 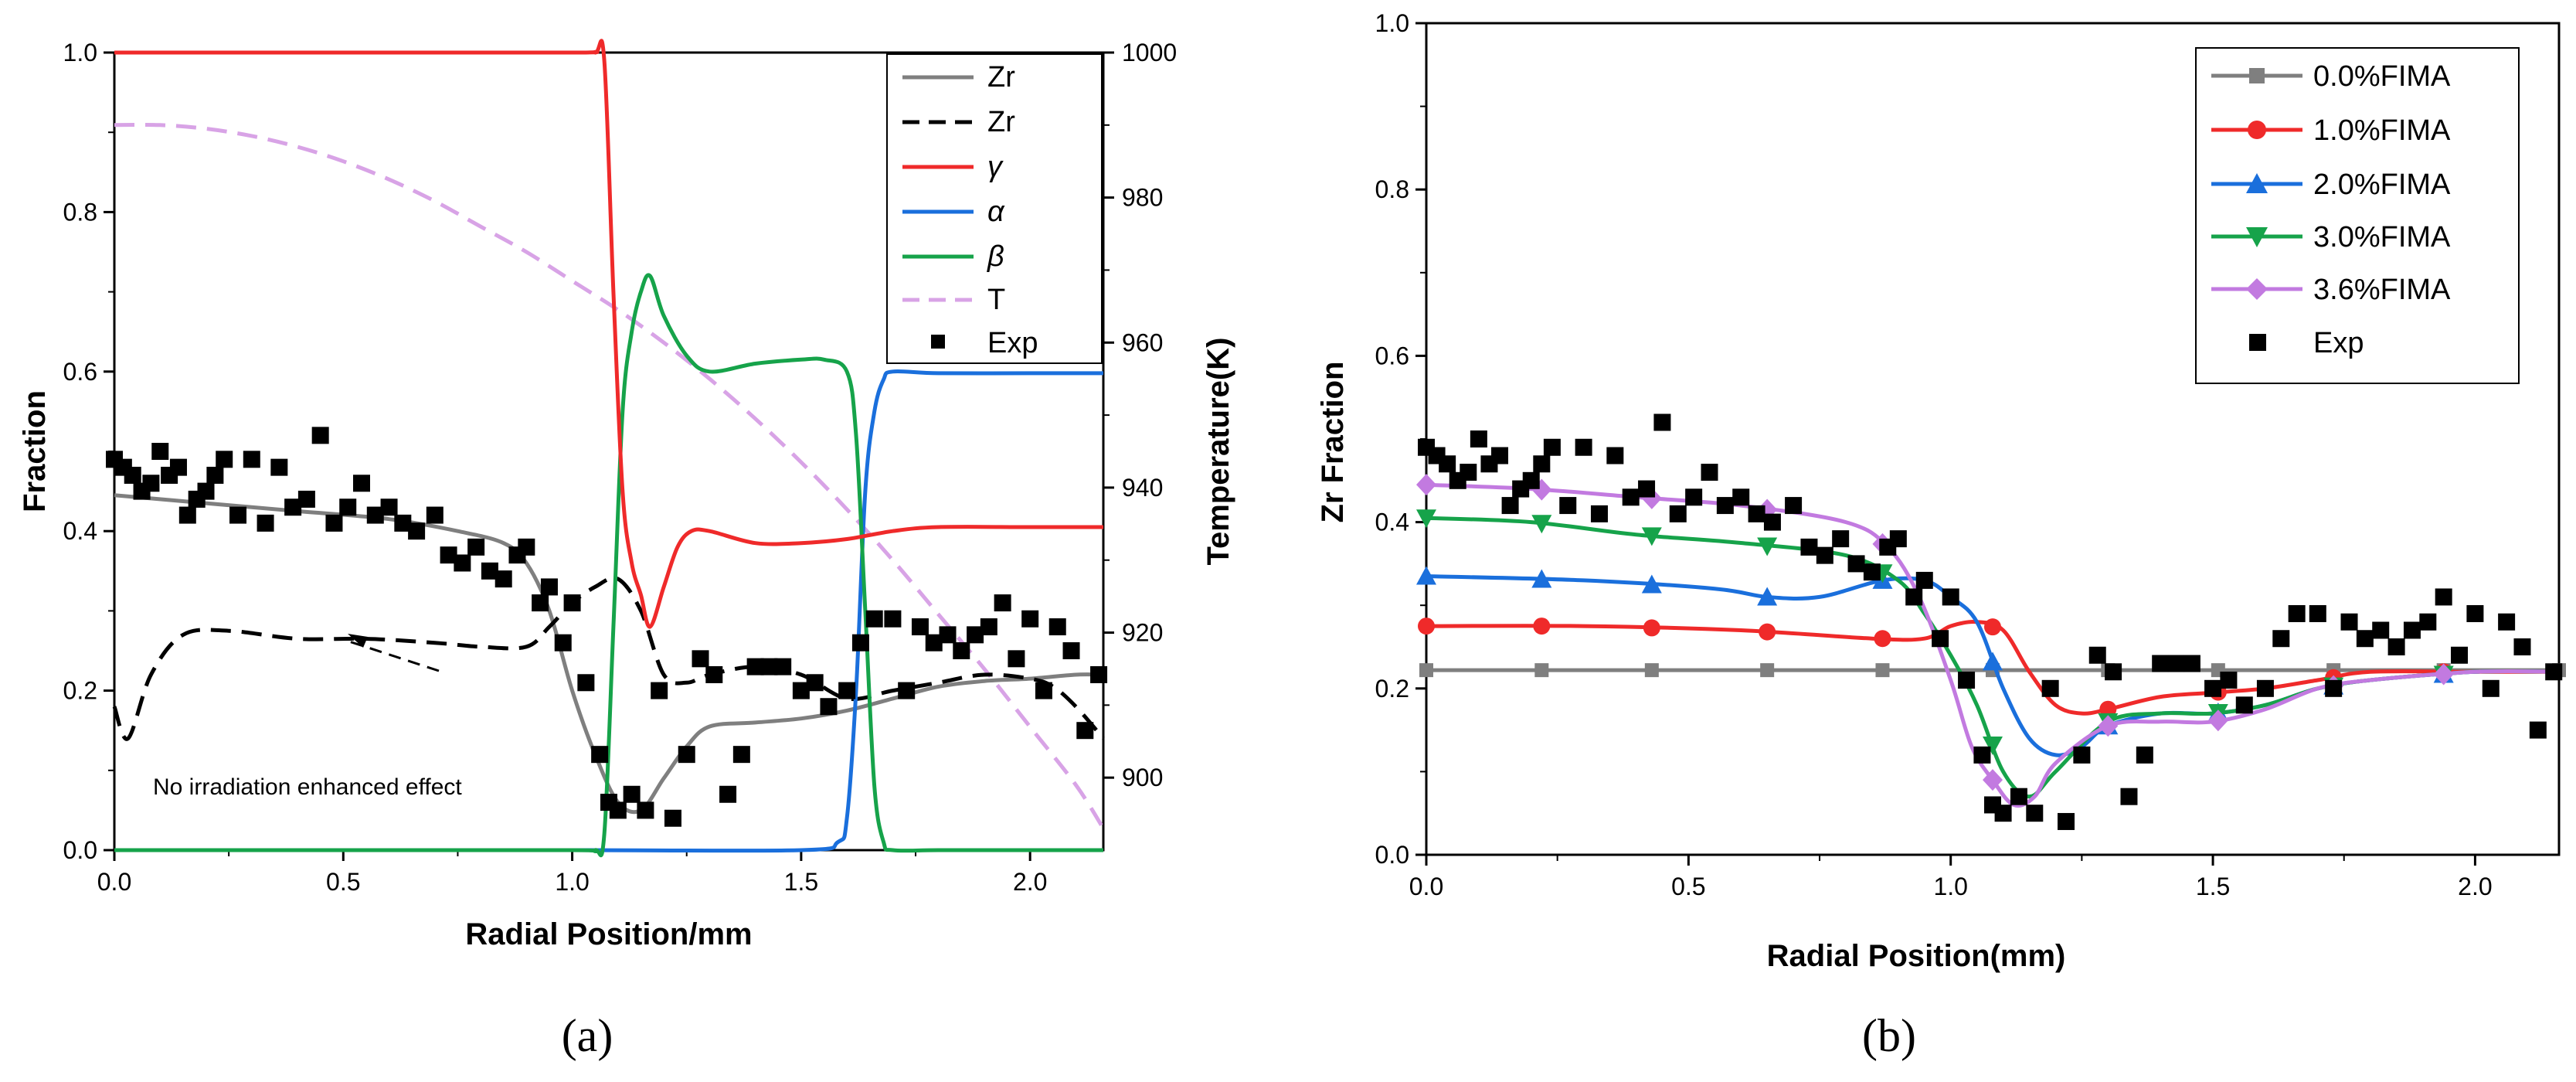 I want to click on legend-label-zr-dashed: Zr, so click(x=1001, y=122).